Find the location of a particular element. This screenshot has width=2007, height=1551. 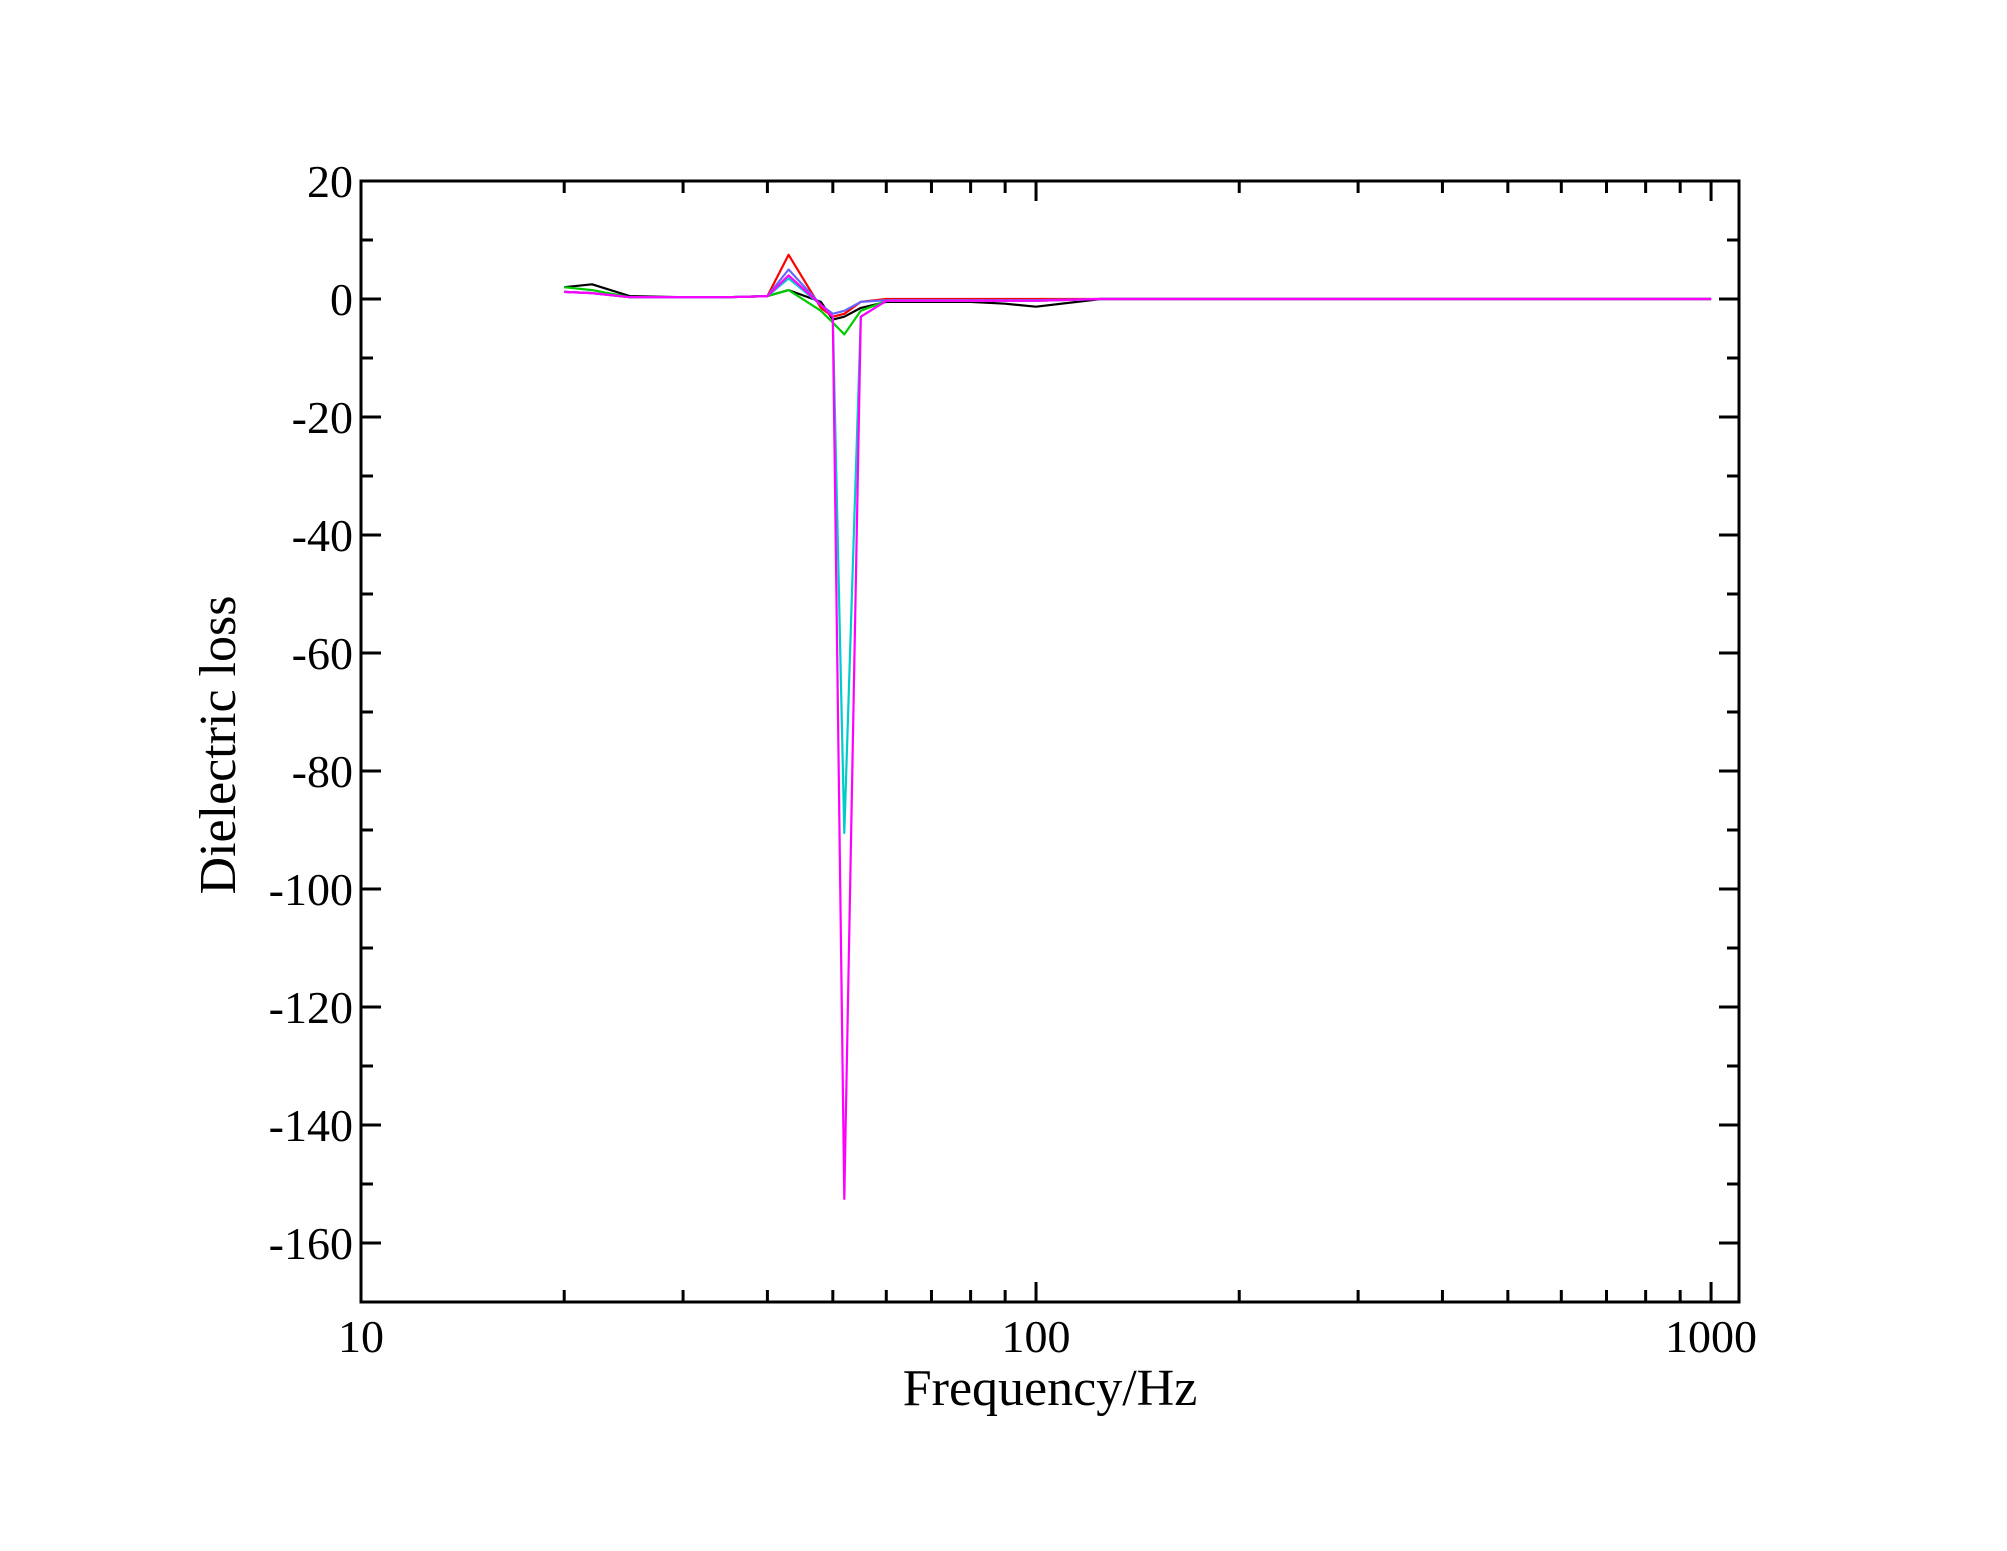

x-tick-label: 1000 is located at coordinates (1711, 1336).